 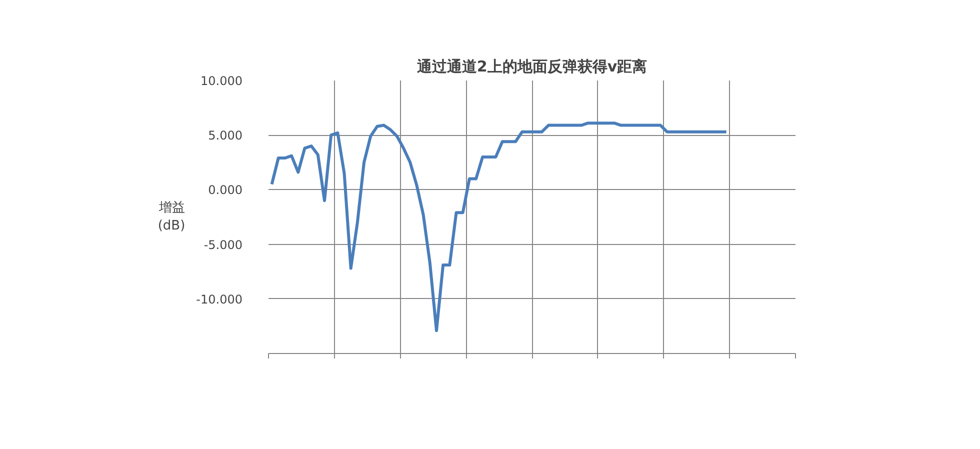 What do you see at coordinates (219, 299) in the screenshot?
I see `y-tick-label: -10.000` at bounding box center [219, 299].